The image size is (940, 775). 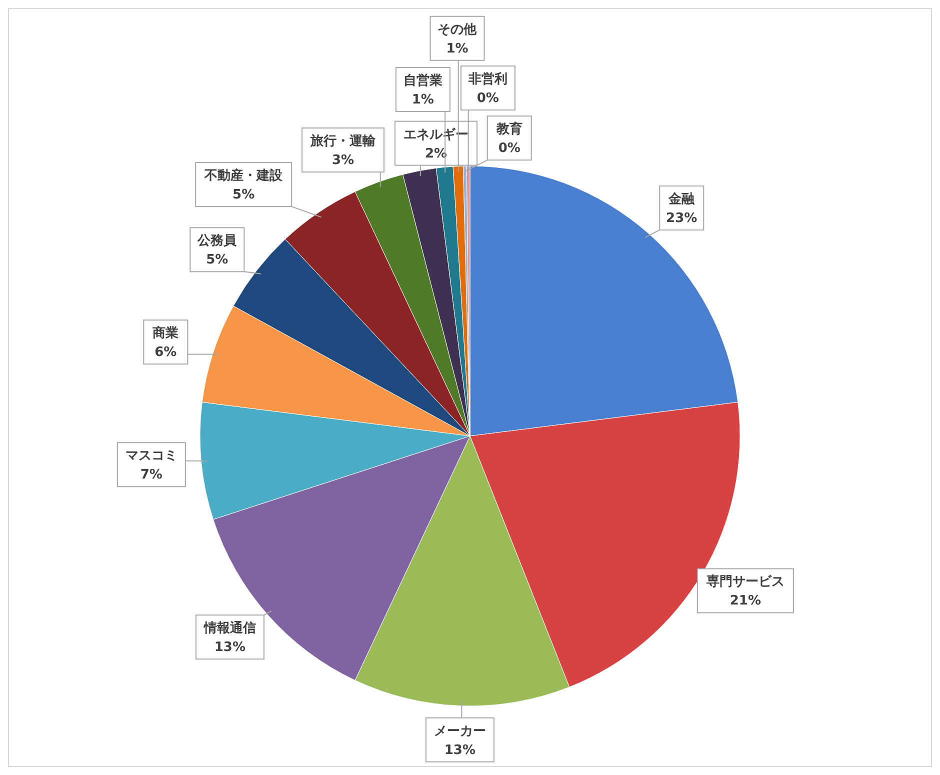 What do you see at coordinates (745, 601) in the screenshot?
I see `data-label: 21%` at bounding box center [745, 601].